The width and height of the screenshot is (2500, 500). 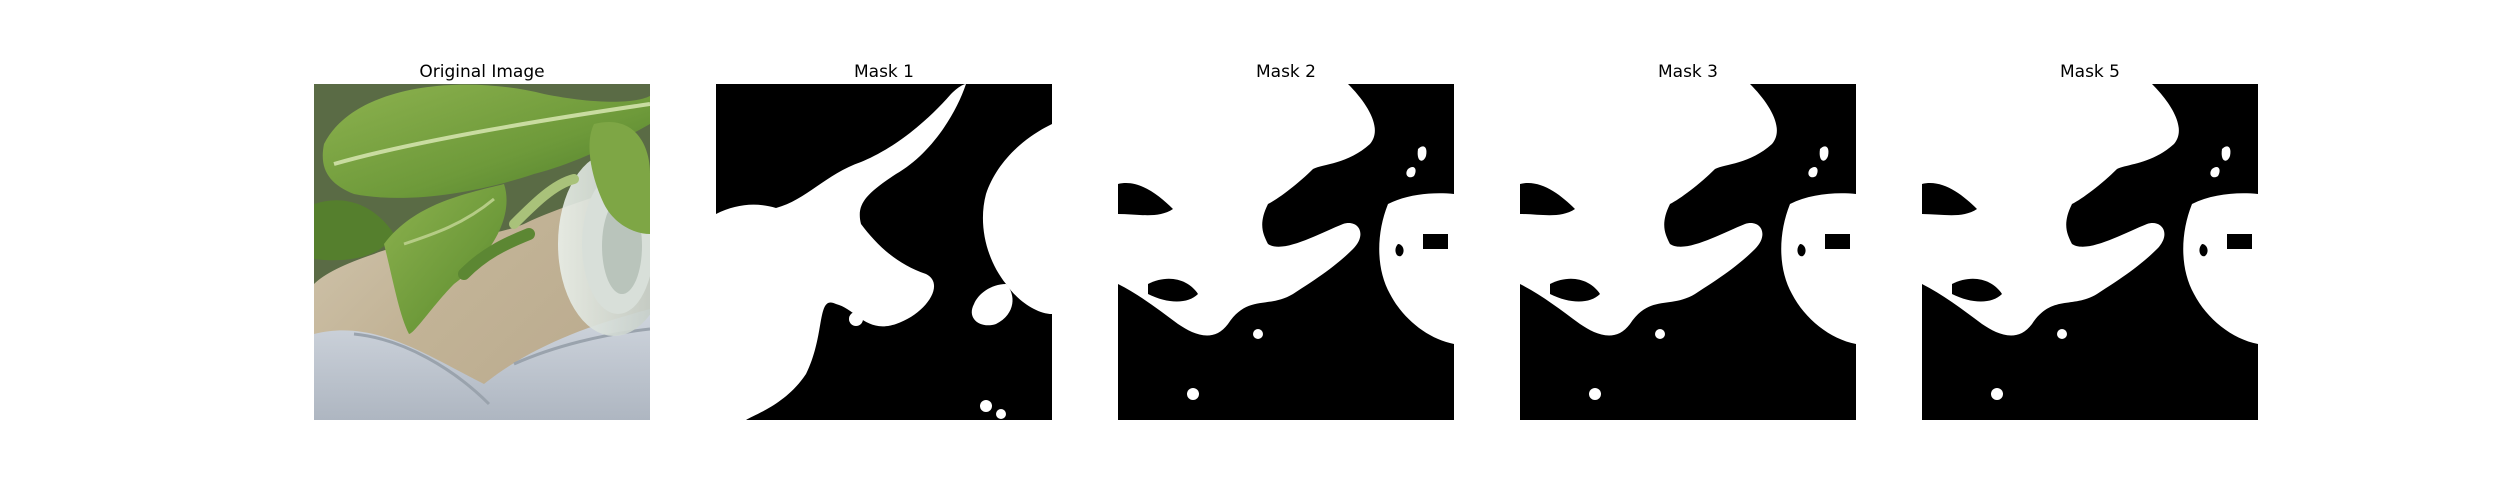 I want to click on panel-title: Mask 3, so click(x=1687, y=72).